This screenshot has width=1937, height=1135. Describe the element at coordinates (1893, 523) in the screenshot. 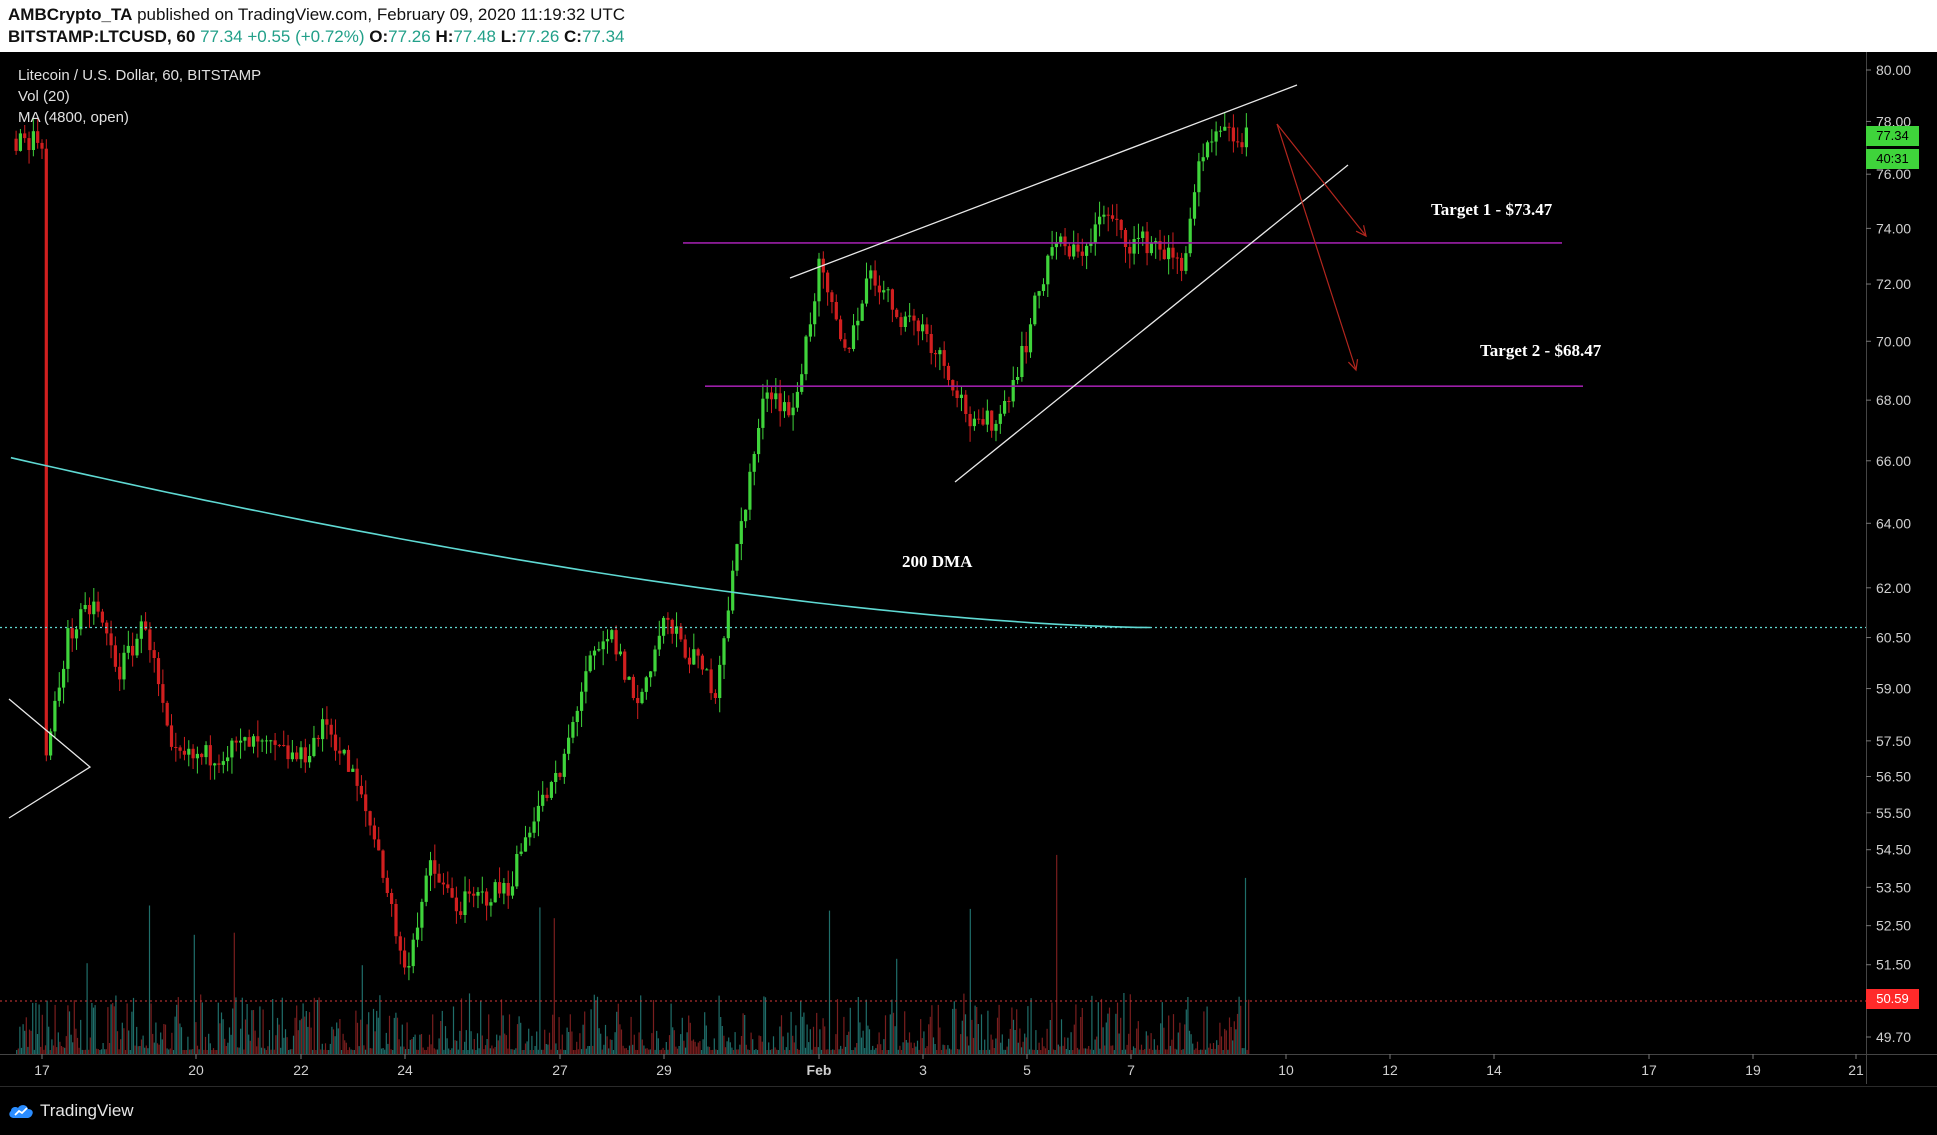

I see `price-tick-label: 64.00` at that location.